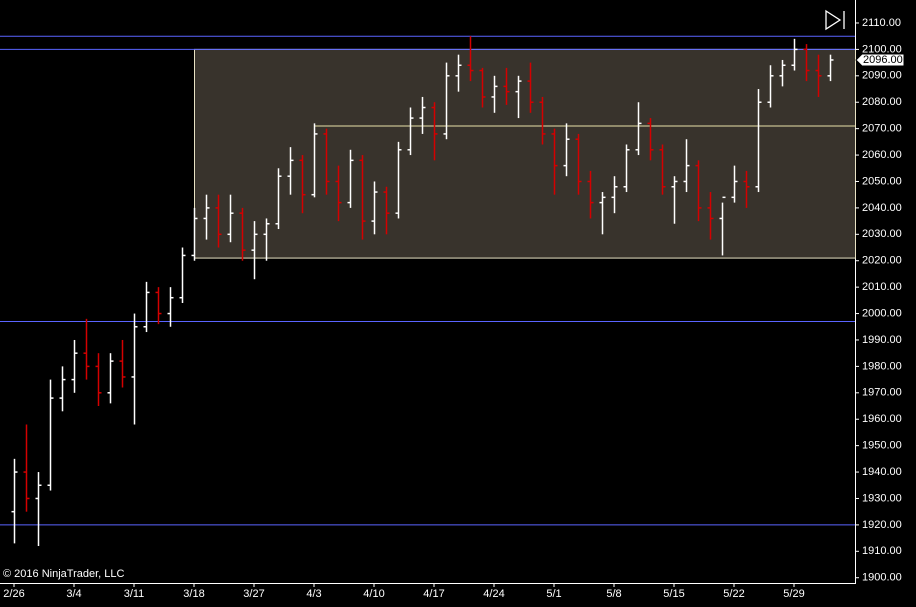 The image size is (916, 607). What do you see at coordinates (882, 234) in the screenshot?
I see `y-tick-label: 2030.00` at bounding box center [882, 234].